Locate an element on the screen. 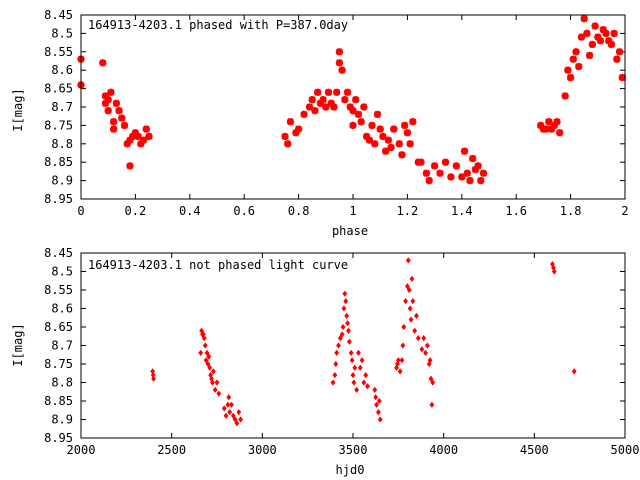 This screenshot has height=480, width=640. phased-x-tick-label: 0.6 is located at coordinates (244, 211).